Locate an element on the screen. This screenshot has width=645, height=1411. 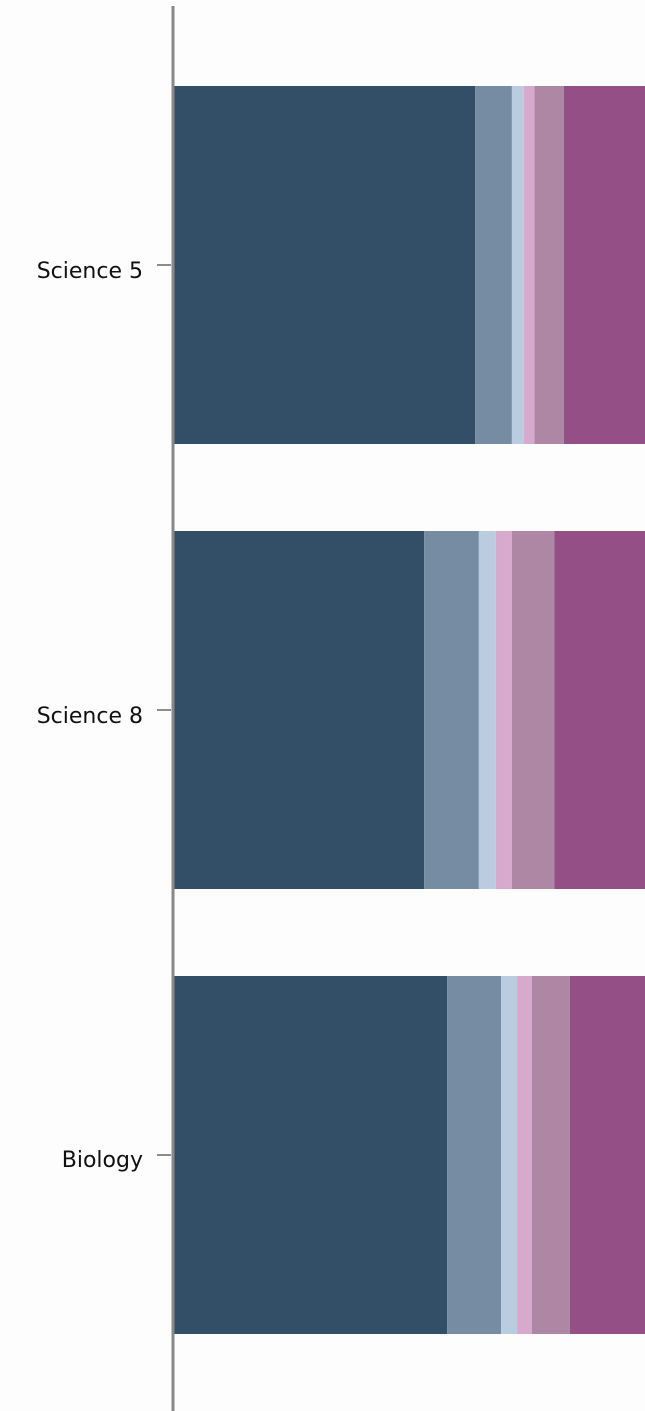
tick-label-science-5: Science 5 is located at coordinates (90, 271).